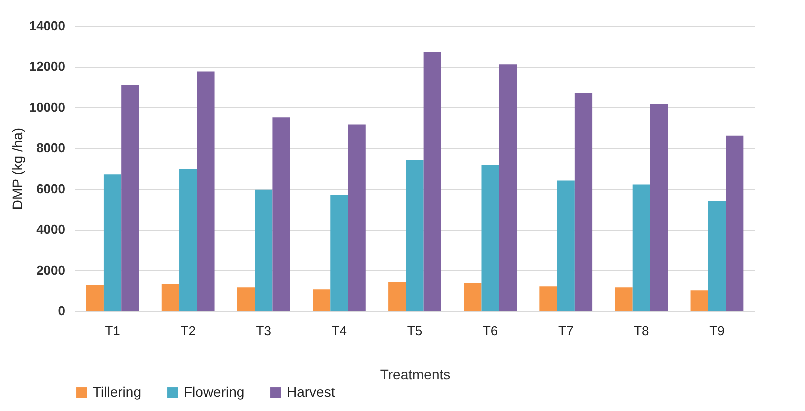 This screenshot has width=805, height=411. I want to click on x-tick-label: T5, so click(415, 331).